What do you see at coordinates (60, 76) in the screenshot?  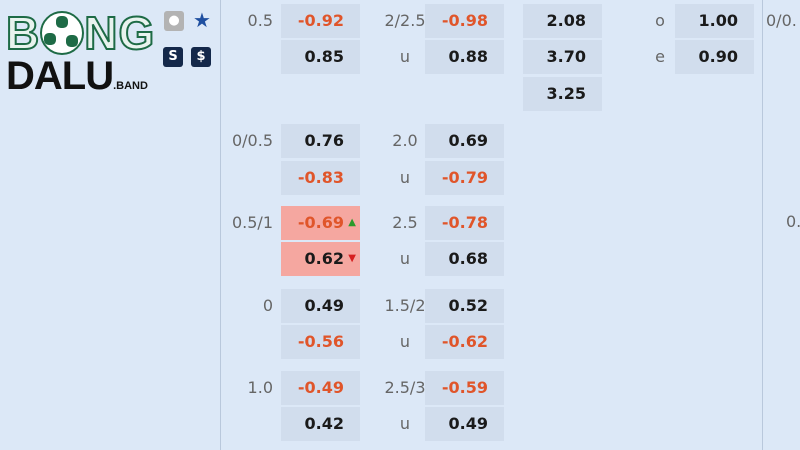 I see `logo-text: DALU` at bounding box center [60, 76].